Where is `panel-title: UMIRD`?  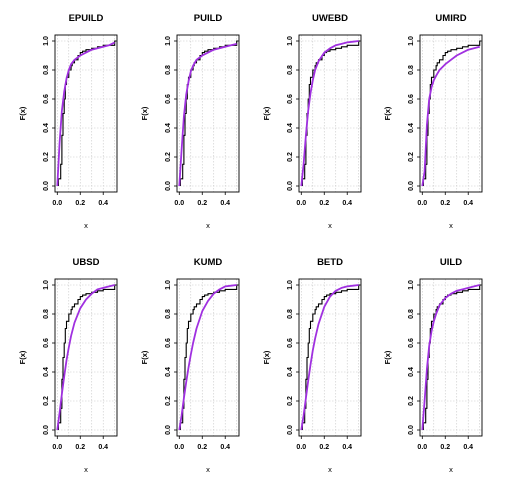
panel-title: UMIRD is located at coordinates (450, 18).